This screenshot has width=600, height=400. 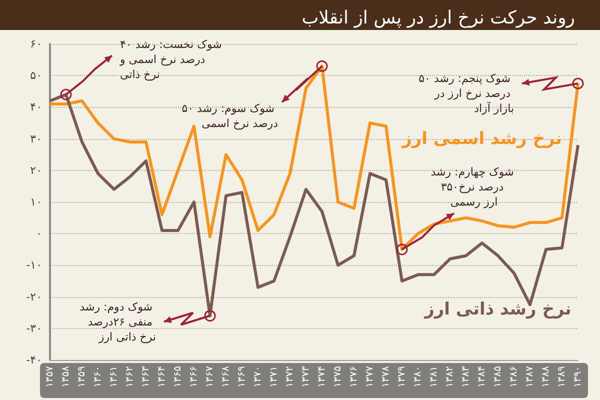 What do you see at coordinates (482, 377) in the screenshot?
I see `x-tick-label: ۱۳۸۴` at bounding box center [482, 377].